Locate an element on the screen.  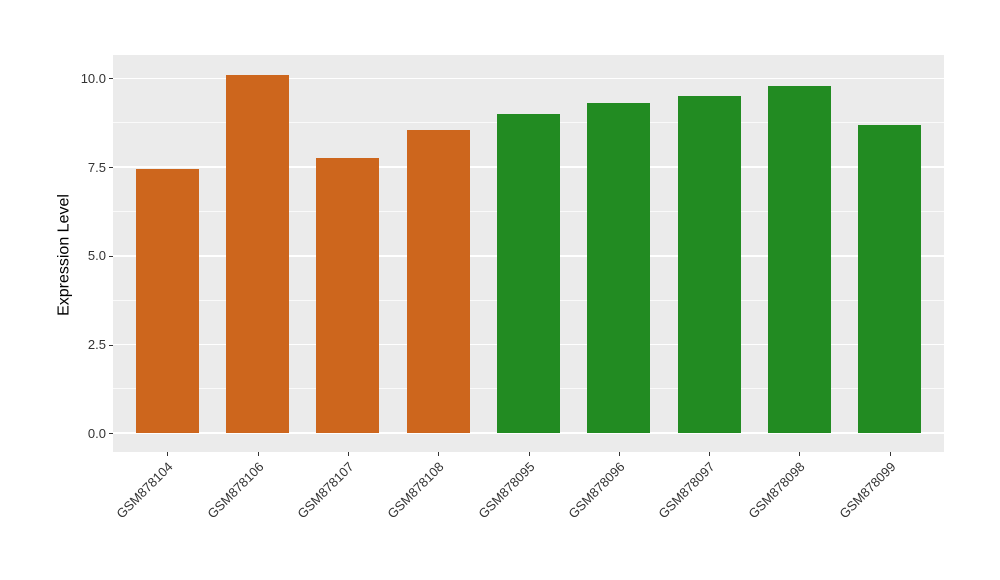
x-tick-label: GSM878096 is located at coordinates (596, 490).